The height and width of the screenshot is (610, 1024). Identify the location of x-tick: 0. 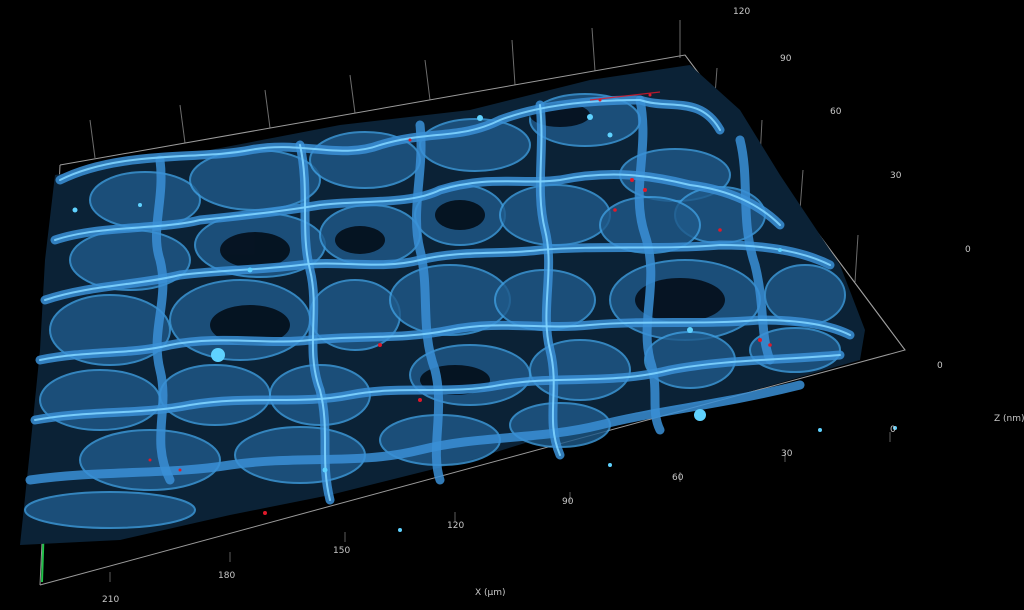
(893, 430).